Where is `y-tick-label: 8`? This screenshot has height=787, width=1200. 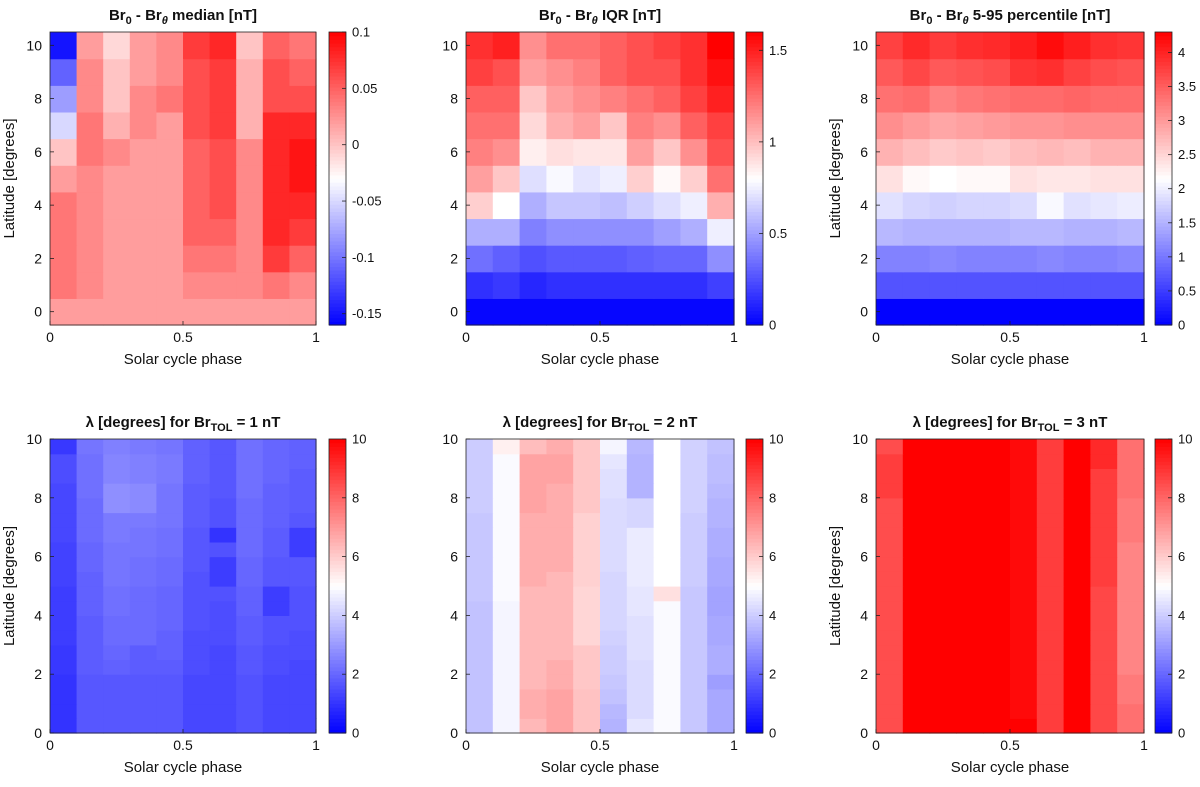
y-tick-label: 8 is located at coordinates (454, 498).